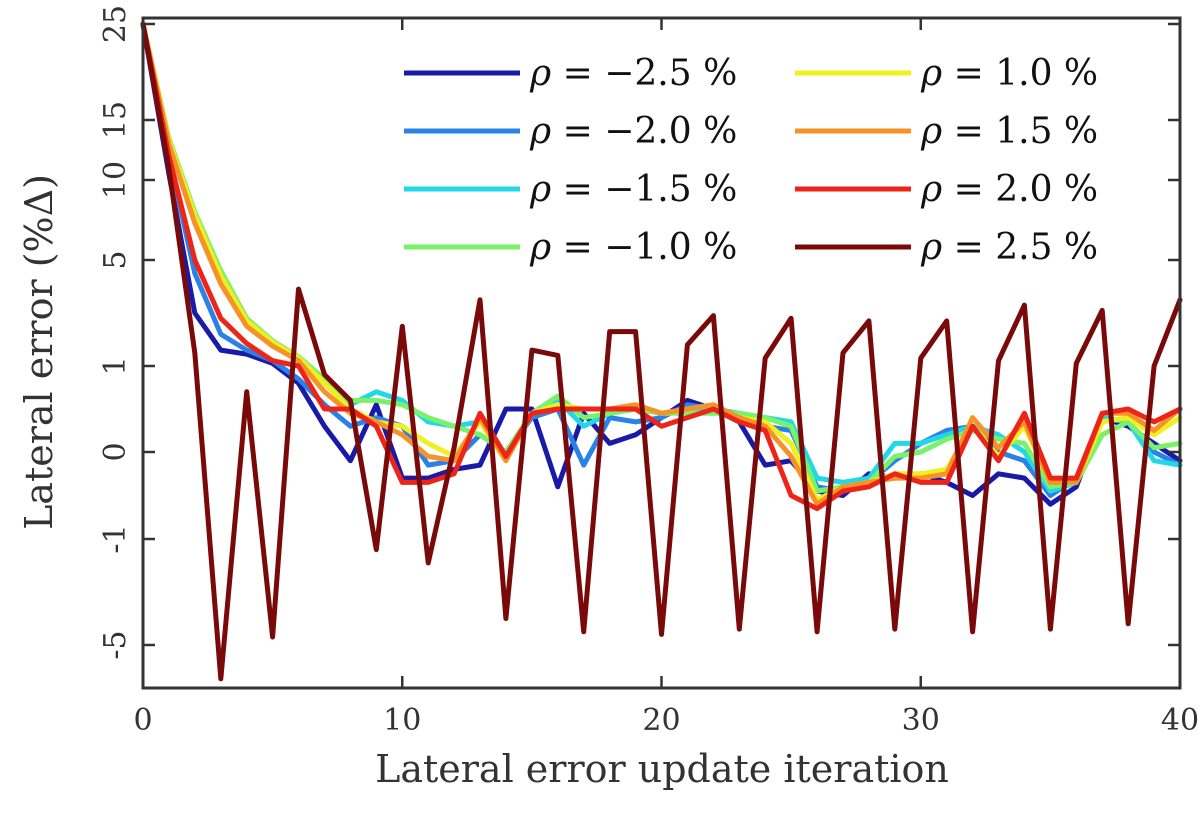 The height and width of the screenshot is (819, 1200). Describe the element at coordinates (115, 120) in the screenshot. I see `y-tick-label: 15` at that location.